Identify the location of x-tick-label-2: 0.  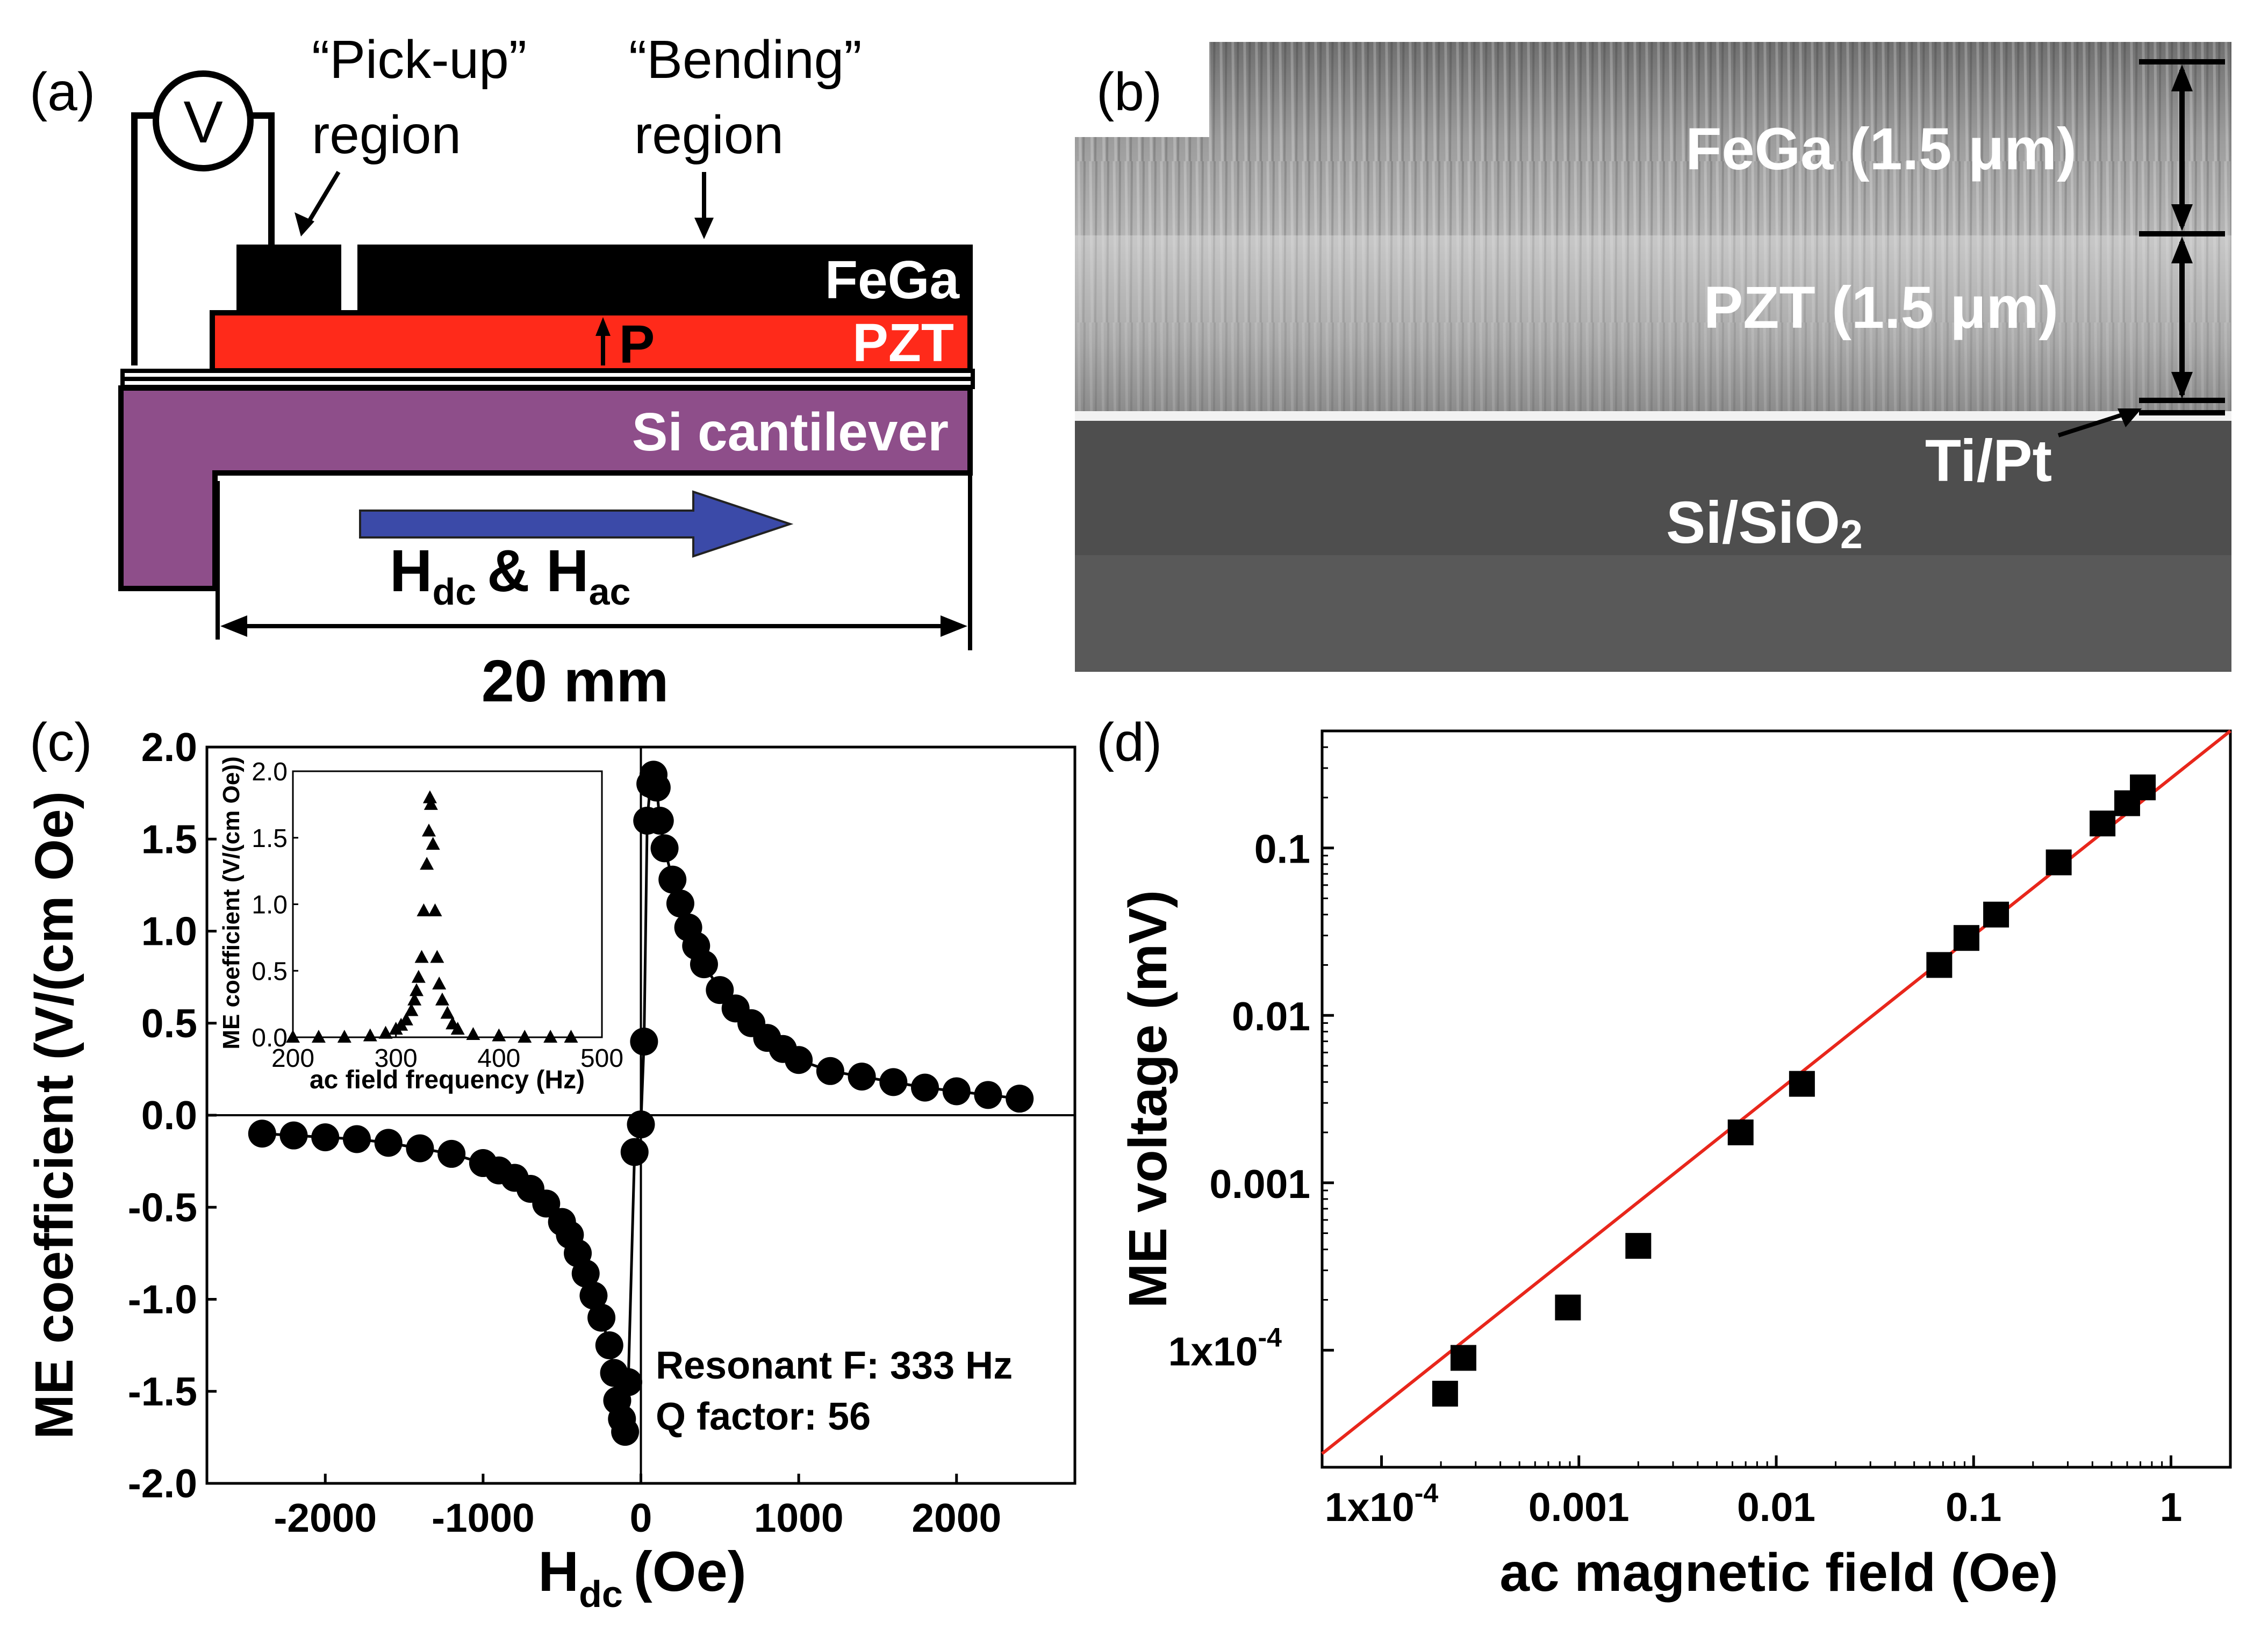
(641, 1517).